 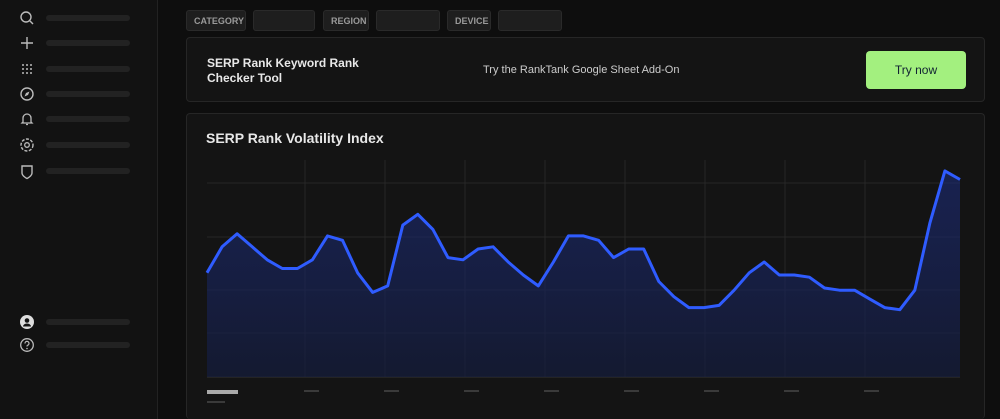 I want to click on x-placeholders, so click(x=543, y=396).